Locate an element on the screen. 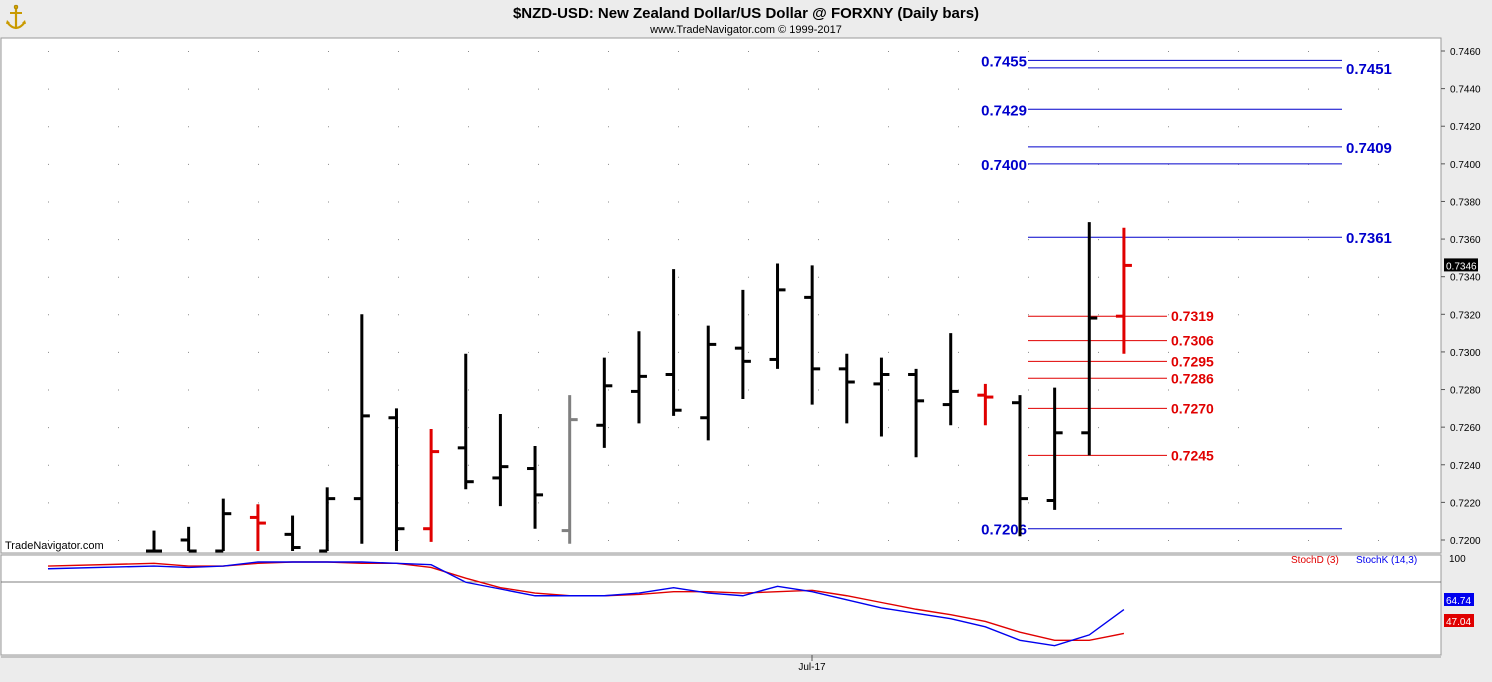  y-axis-tick-label: 0.7440 is located at coordinates (1465, 90).